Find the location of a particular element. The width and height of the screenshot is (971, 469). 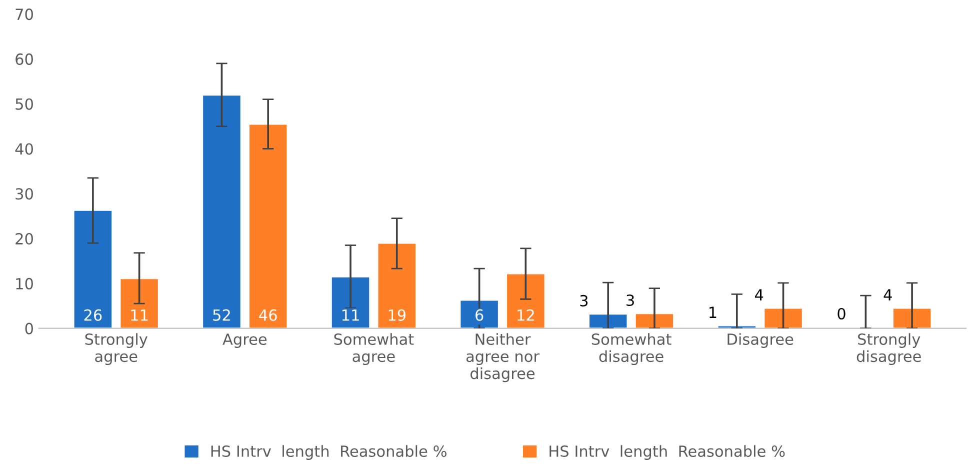

x-tick-label: Somewhat agree is located at coordinates (374, 349).